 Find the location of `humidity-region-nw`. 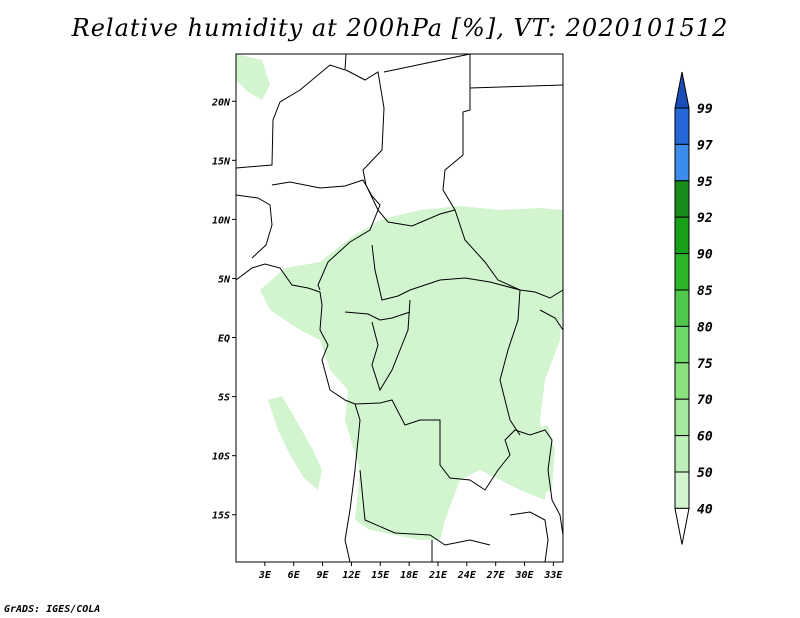

humidity-region-nw is located at coordinates (253, 77).